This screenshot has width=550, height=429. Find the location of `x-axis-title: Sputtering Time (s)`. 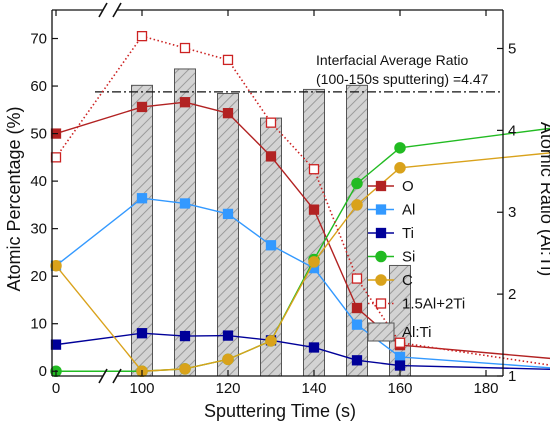

x-axis-title: Sputtering Time (s) is located at coordinates (280, 411).